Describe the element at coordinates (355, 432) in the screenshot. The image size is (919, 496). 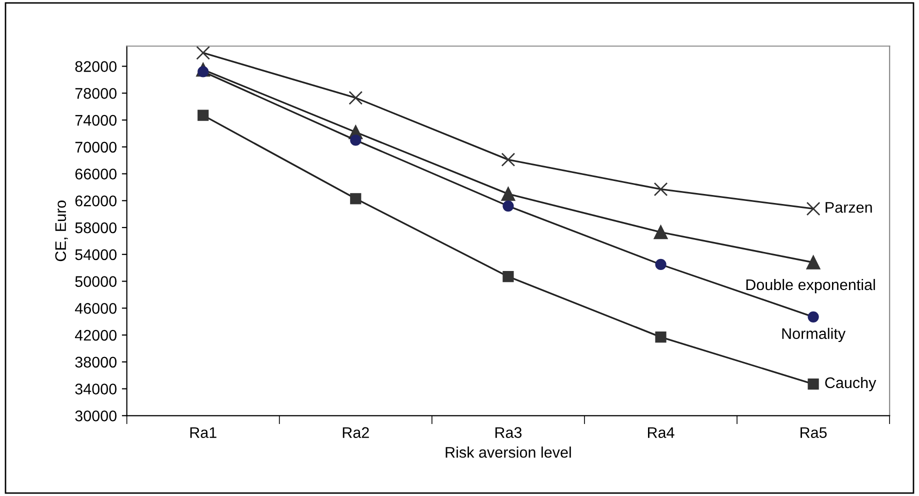
I see `x-tick-label: Ra2` at that location.